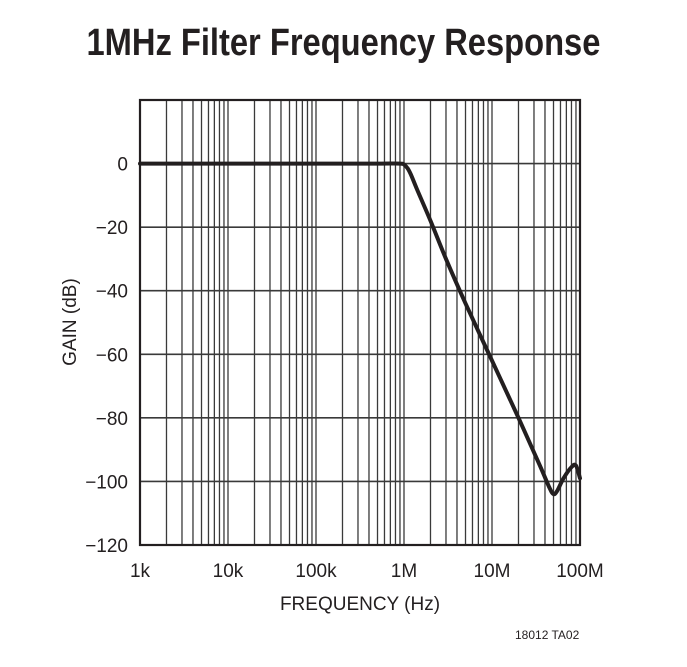 The image size is (687, 667). I want to click on x-tick-label: 100M, so click(580, 571).